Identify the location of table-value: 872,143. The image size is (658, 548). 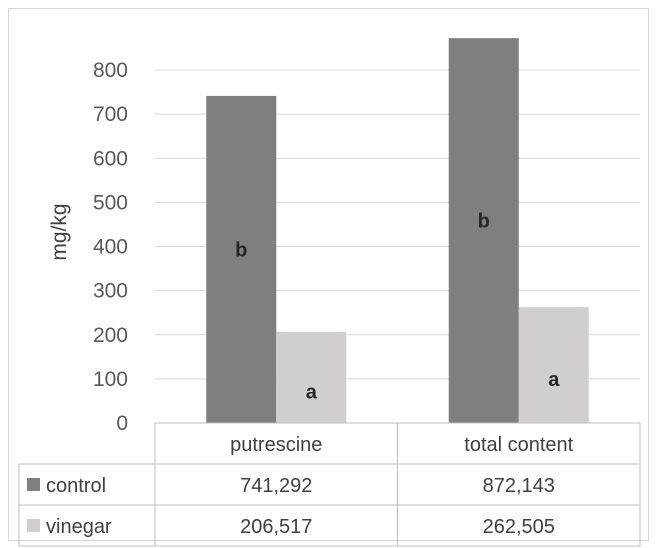
(519, 486).